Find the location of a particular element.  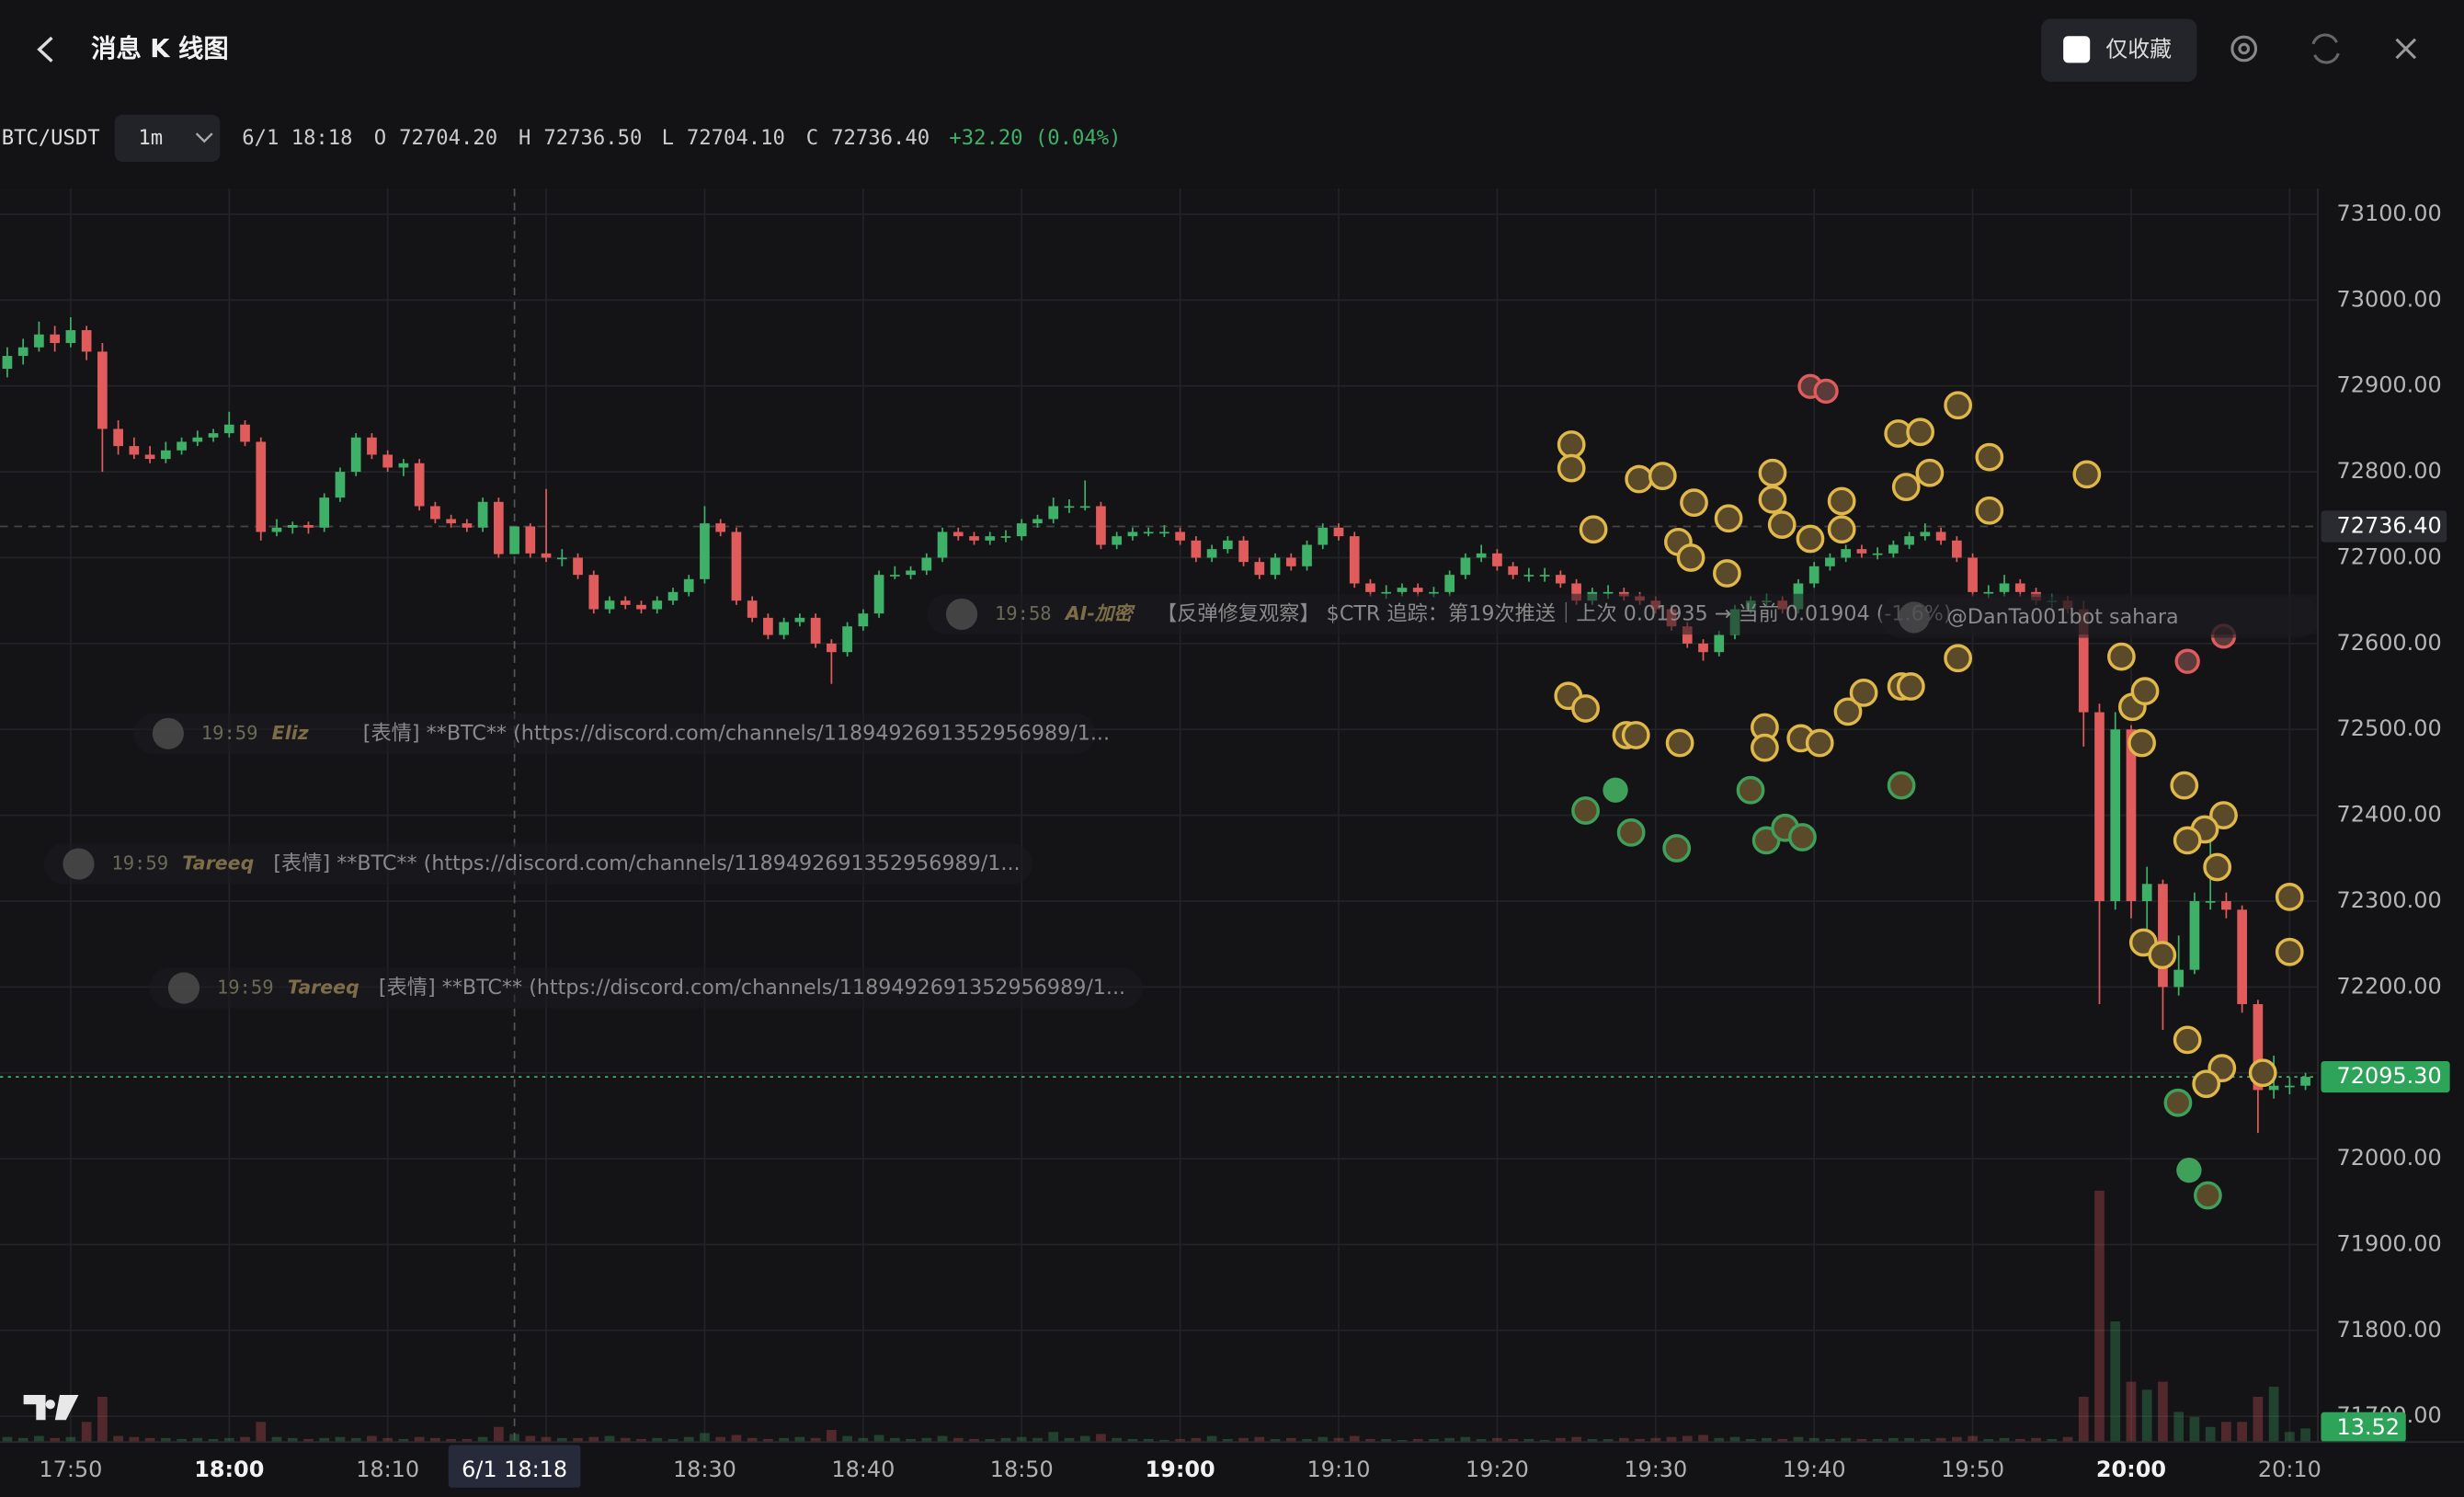

interval: 1m is located at coordinates (150, 138).